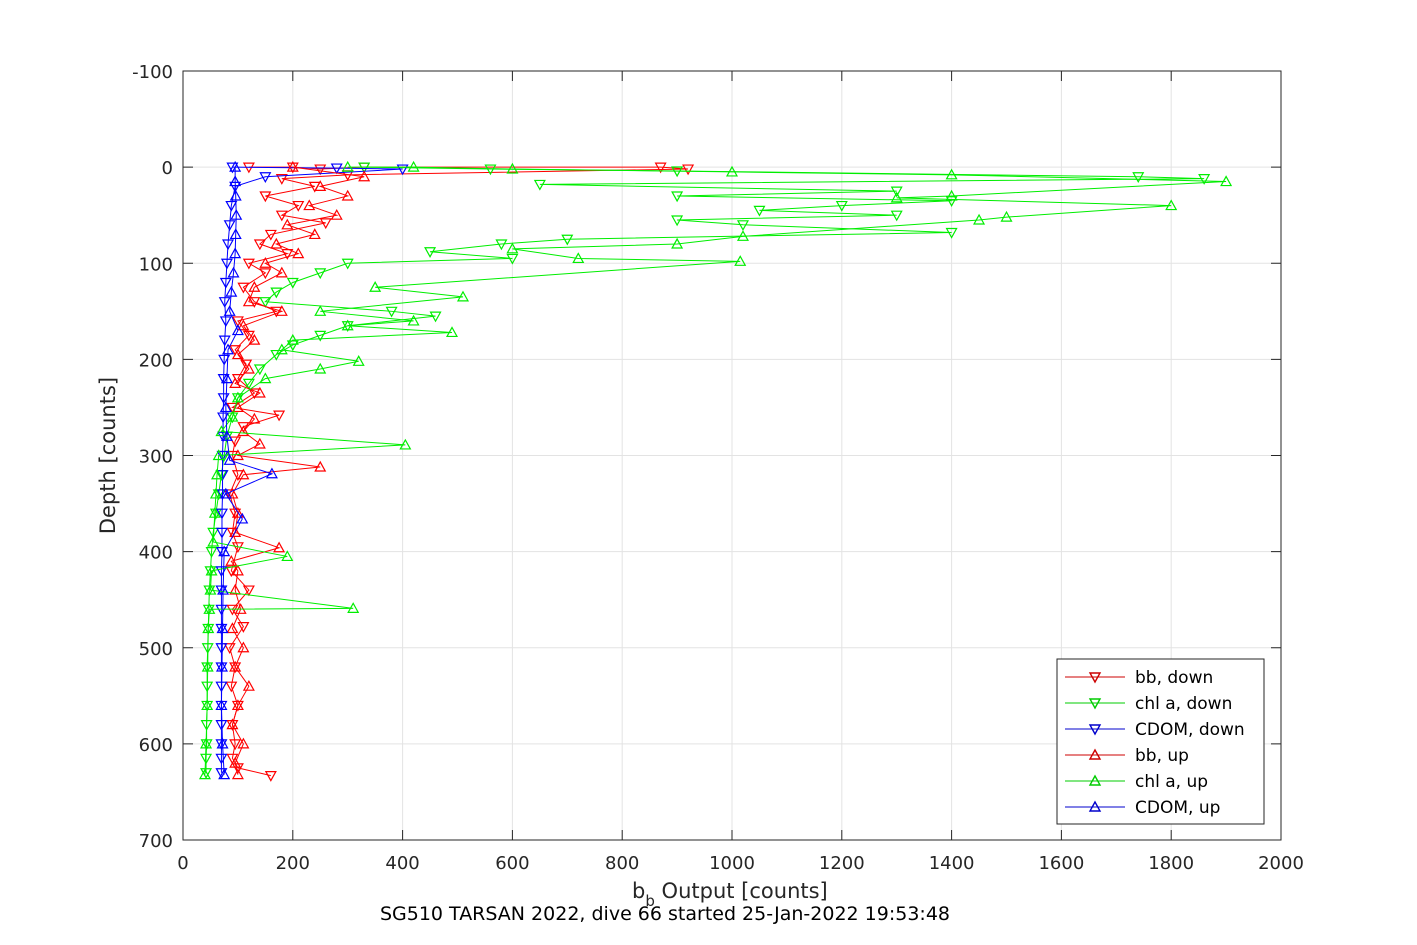 The width and height of the screenshot is (1417, 945). What do you see at coordinates (156, 360) in the screenshot?
I see `y-tick-label: 200` at bounding box center [156, 360].